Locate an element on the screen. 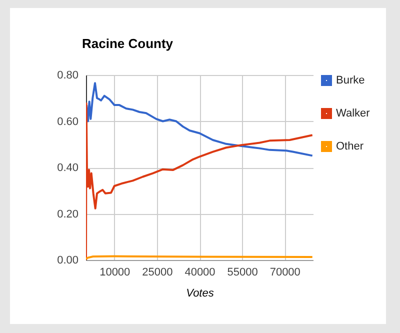 The height and width of the screenshot is (333, 400). y-tick-label: 0.40 is located at coordinates (67, 168).